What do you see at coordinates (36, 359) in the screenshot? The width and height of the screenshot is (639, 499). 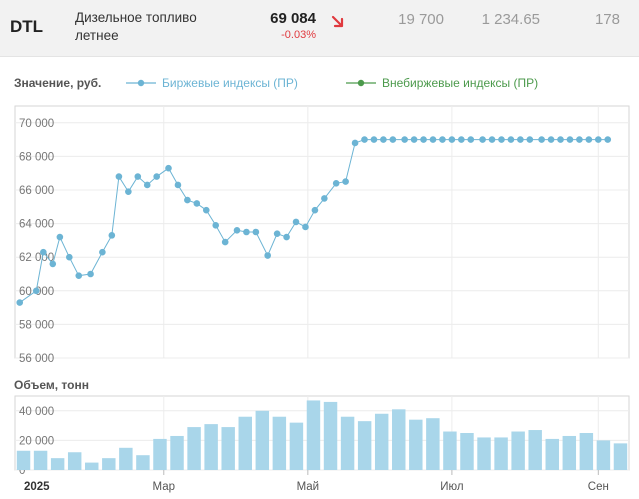 I see `price-y-tick-label: 56 000` at bounding box center [36, 359].